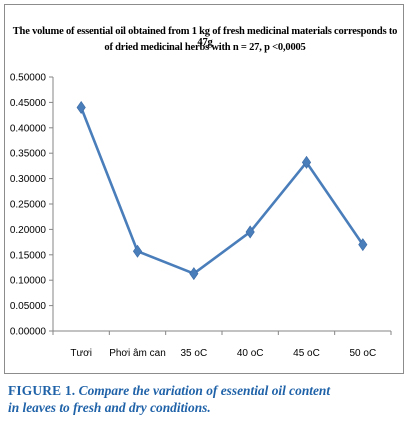  I want to click on y-tick-label: 0.15000, so click(28, 255).